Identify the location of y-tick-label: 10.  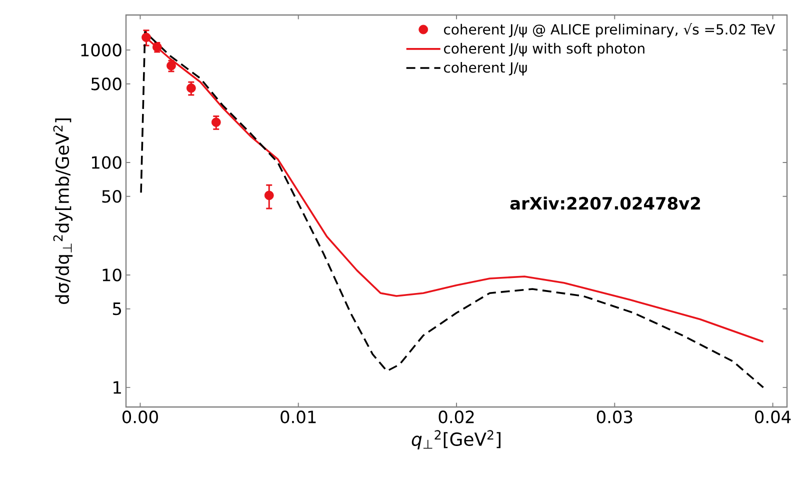
(112, 275).